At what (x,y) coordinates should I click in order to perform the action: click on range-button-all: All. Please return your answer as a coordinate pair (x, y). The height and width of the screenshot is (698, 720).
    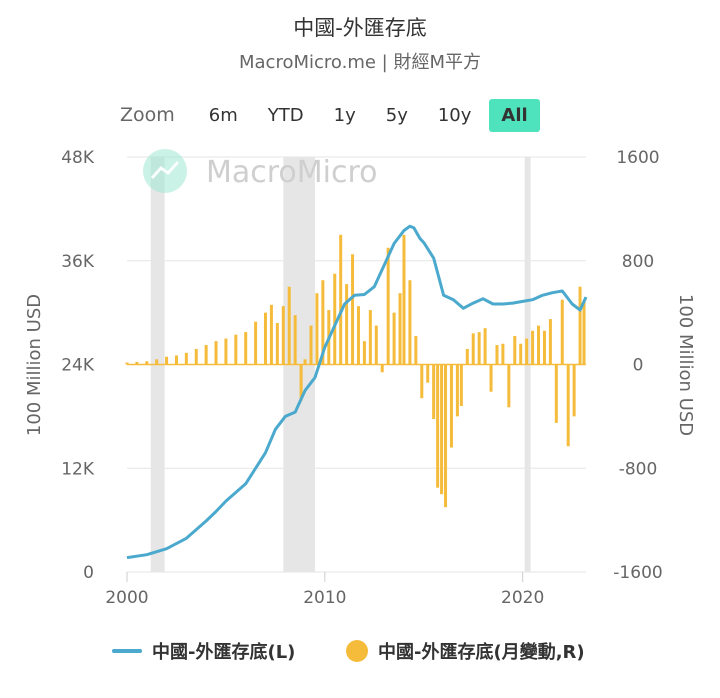
    Looking at the image, I should click on (514, 115).